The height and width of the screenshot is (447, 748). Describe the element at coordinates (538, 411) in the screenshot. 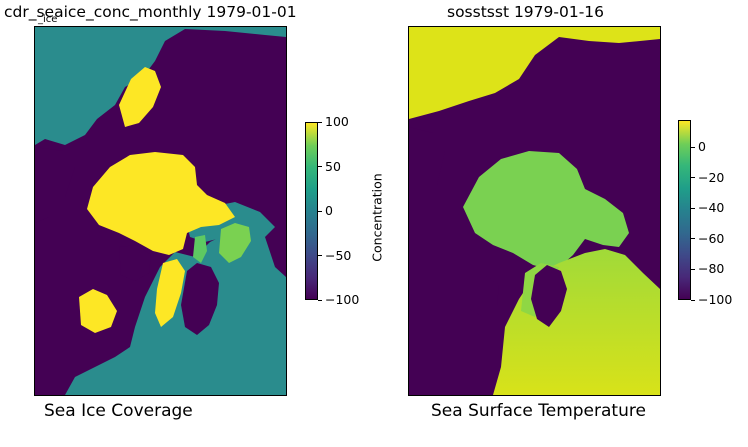

I see `right-plot-caption: Sea Surface Temperature` at that location.